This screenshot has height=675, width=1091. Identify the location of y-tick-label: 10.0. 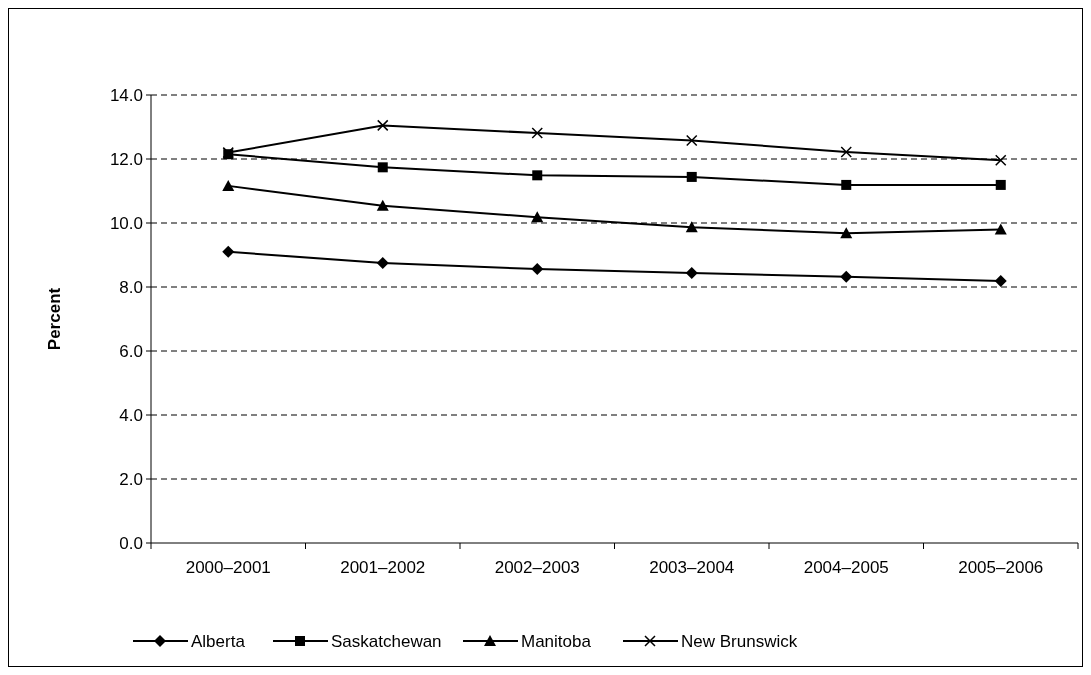
(126, 223).